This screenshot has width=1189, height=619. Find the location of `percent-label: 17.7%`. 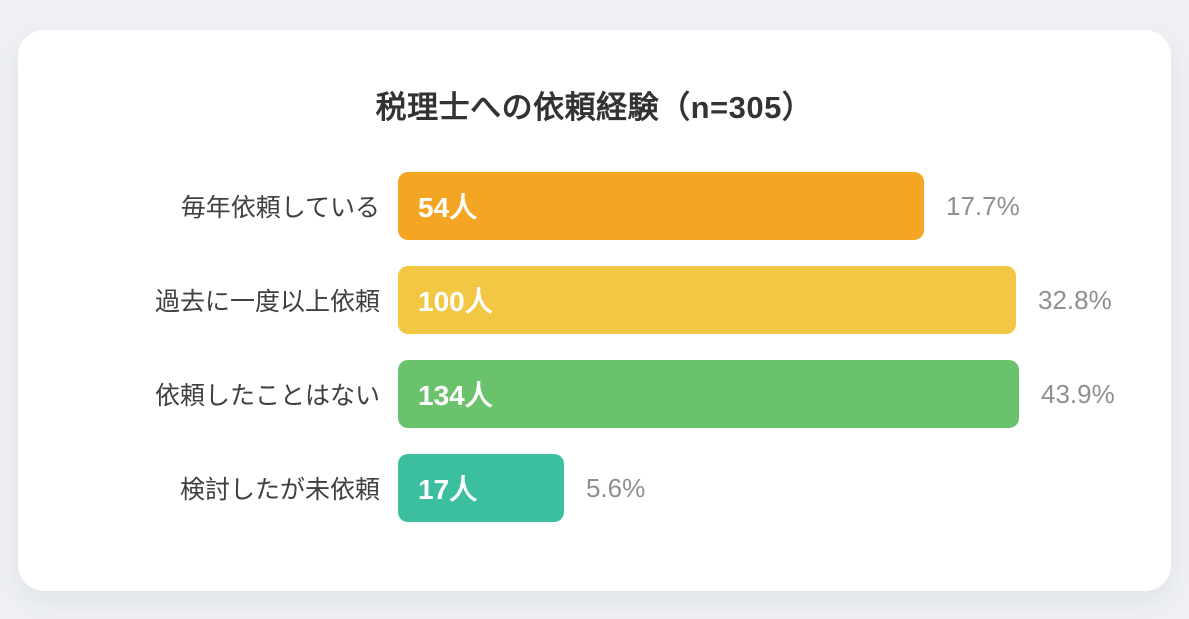

percent-label: 17.7% is located at coordinates (983, 205).